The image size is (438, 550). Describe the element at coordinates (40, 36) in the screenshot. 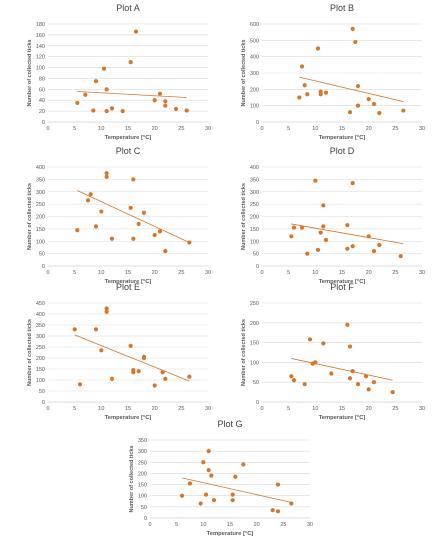

I see `y-tick-label: 160` at that location.